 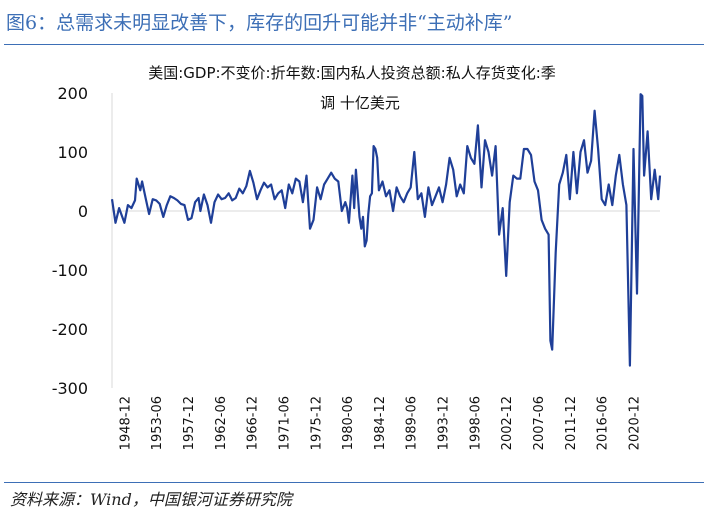 I want to click on source-note: 资料来源：Wind，中国银河证券研究院, so click(x=151, y=499).